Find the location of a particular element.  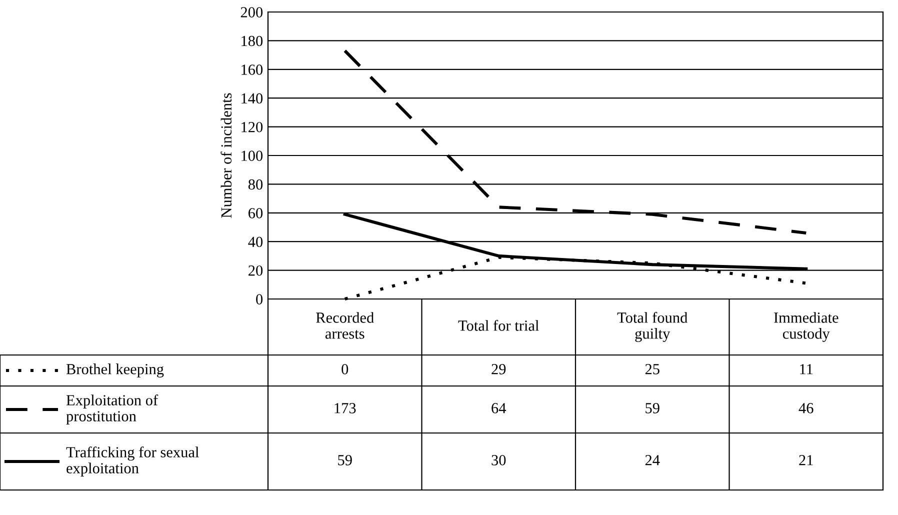

y-tick-label: 160 is located at coordinates (252, 69).